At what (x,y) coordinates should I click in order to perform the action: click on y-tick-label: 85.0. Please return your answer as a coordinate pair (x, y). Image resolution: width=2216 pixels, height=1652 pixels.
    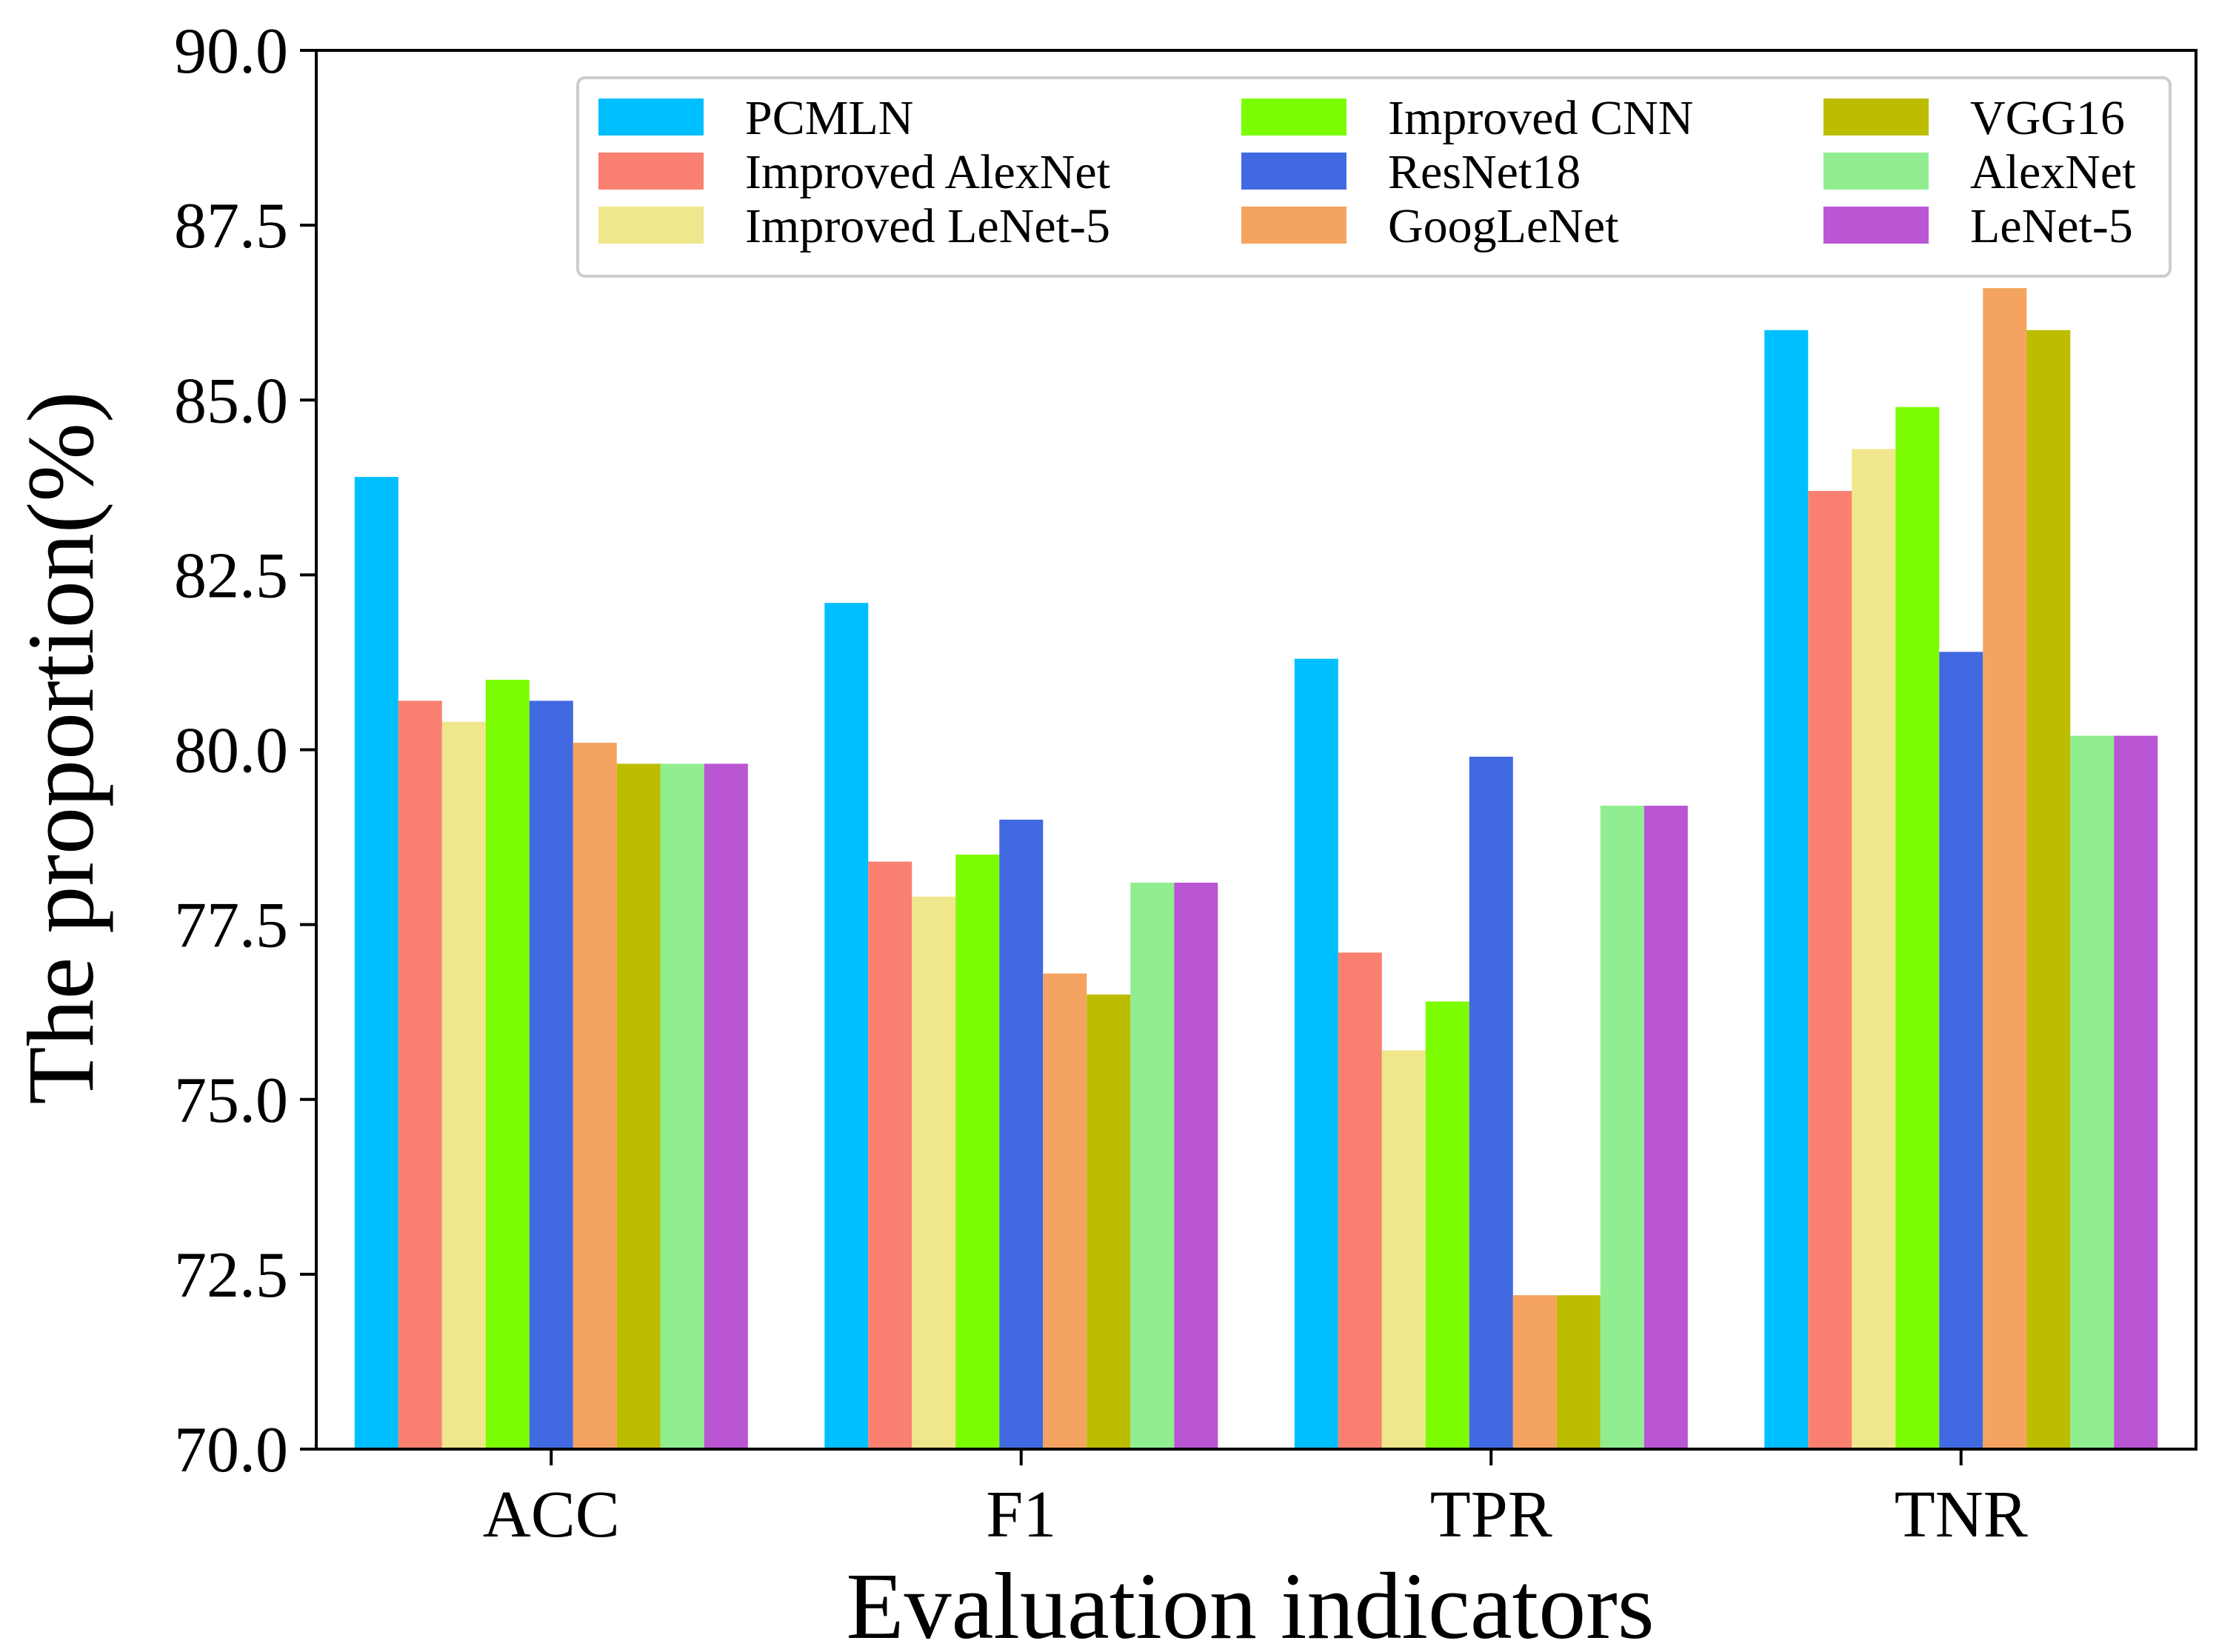
    Looking at the image, I should click on (231, 401).